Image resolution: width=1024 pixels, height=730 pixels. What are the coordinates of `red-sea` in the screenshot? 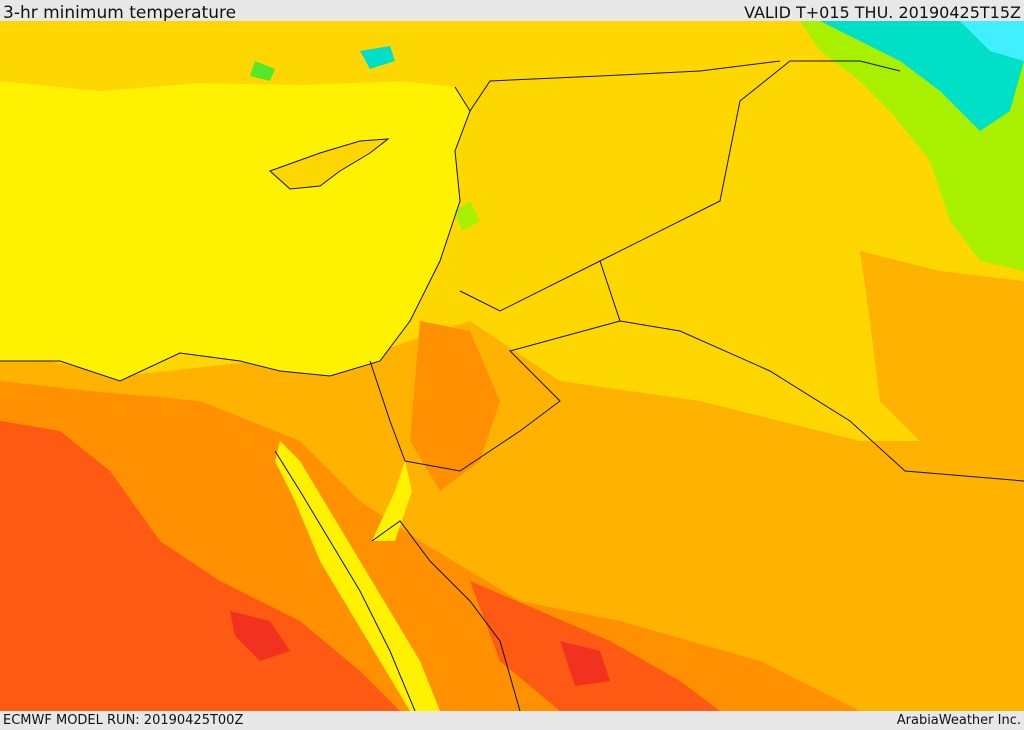 It's located at (357, 576).